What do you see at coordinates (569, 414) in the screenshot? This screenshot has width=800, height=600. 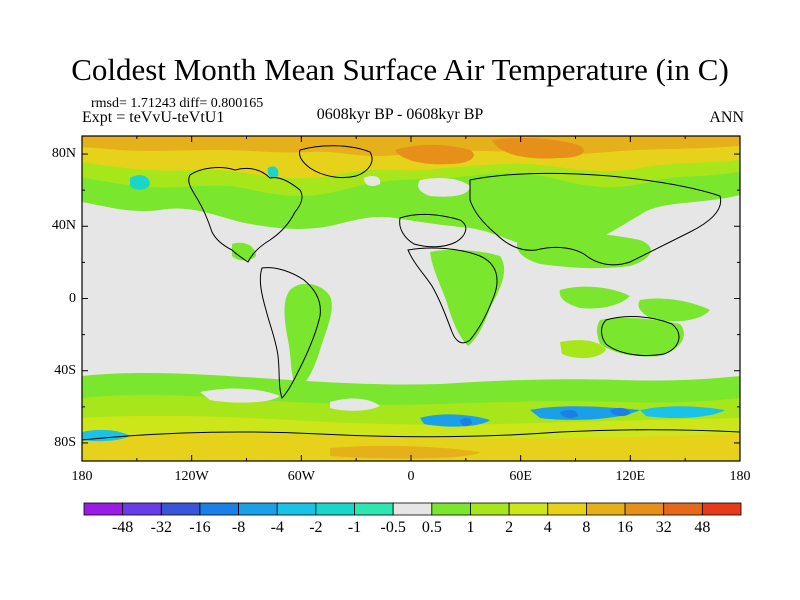 I see `field-cool-core` at bounding box center [569, 414].